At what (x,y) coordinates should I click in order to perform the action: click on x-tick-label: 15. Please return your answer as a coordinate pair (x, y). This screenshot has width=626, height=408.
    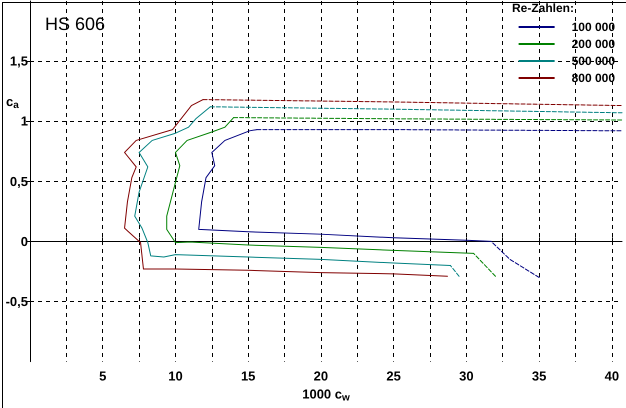
    Looking at the image, I should click on (248, 376).